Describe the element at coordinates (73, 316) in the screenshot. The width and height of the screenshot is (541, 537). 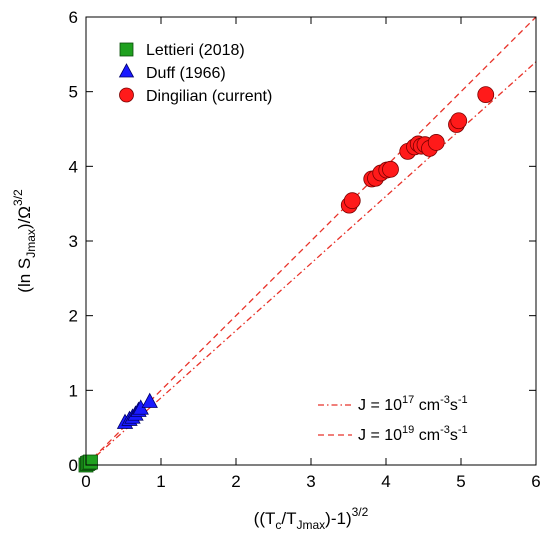
I see `y-tick-label-2: 2` at that location.